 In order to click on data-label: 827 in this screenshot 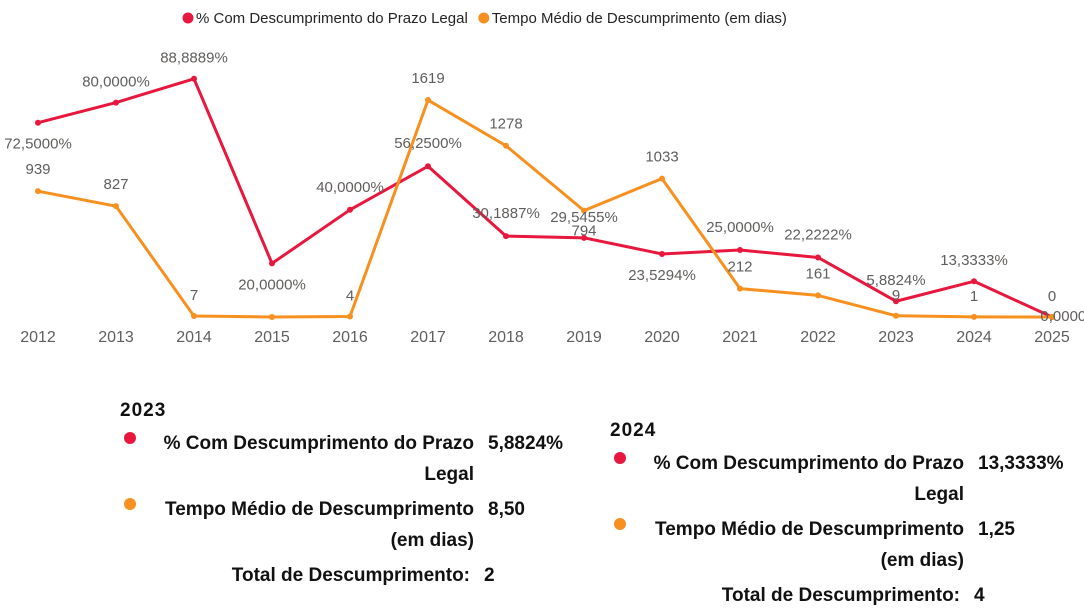, I will do `click(115, 184)`.